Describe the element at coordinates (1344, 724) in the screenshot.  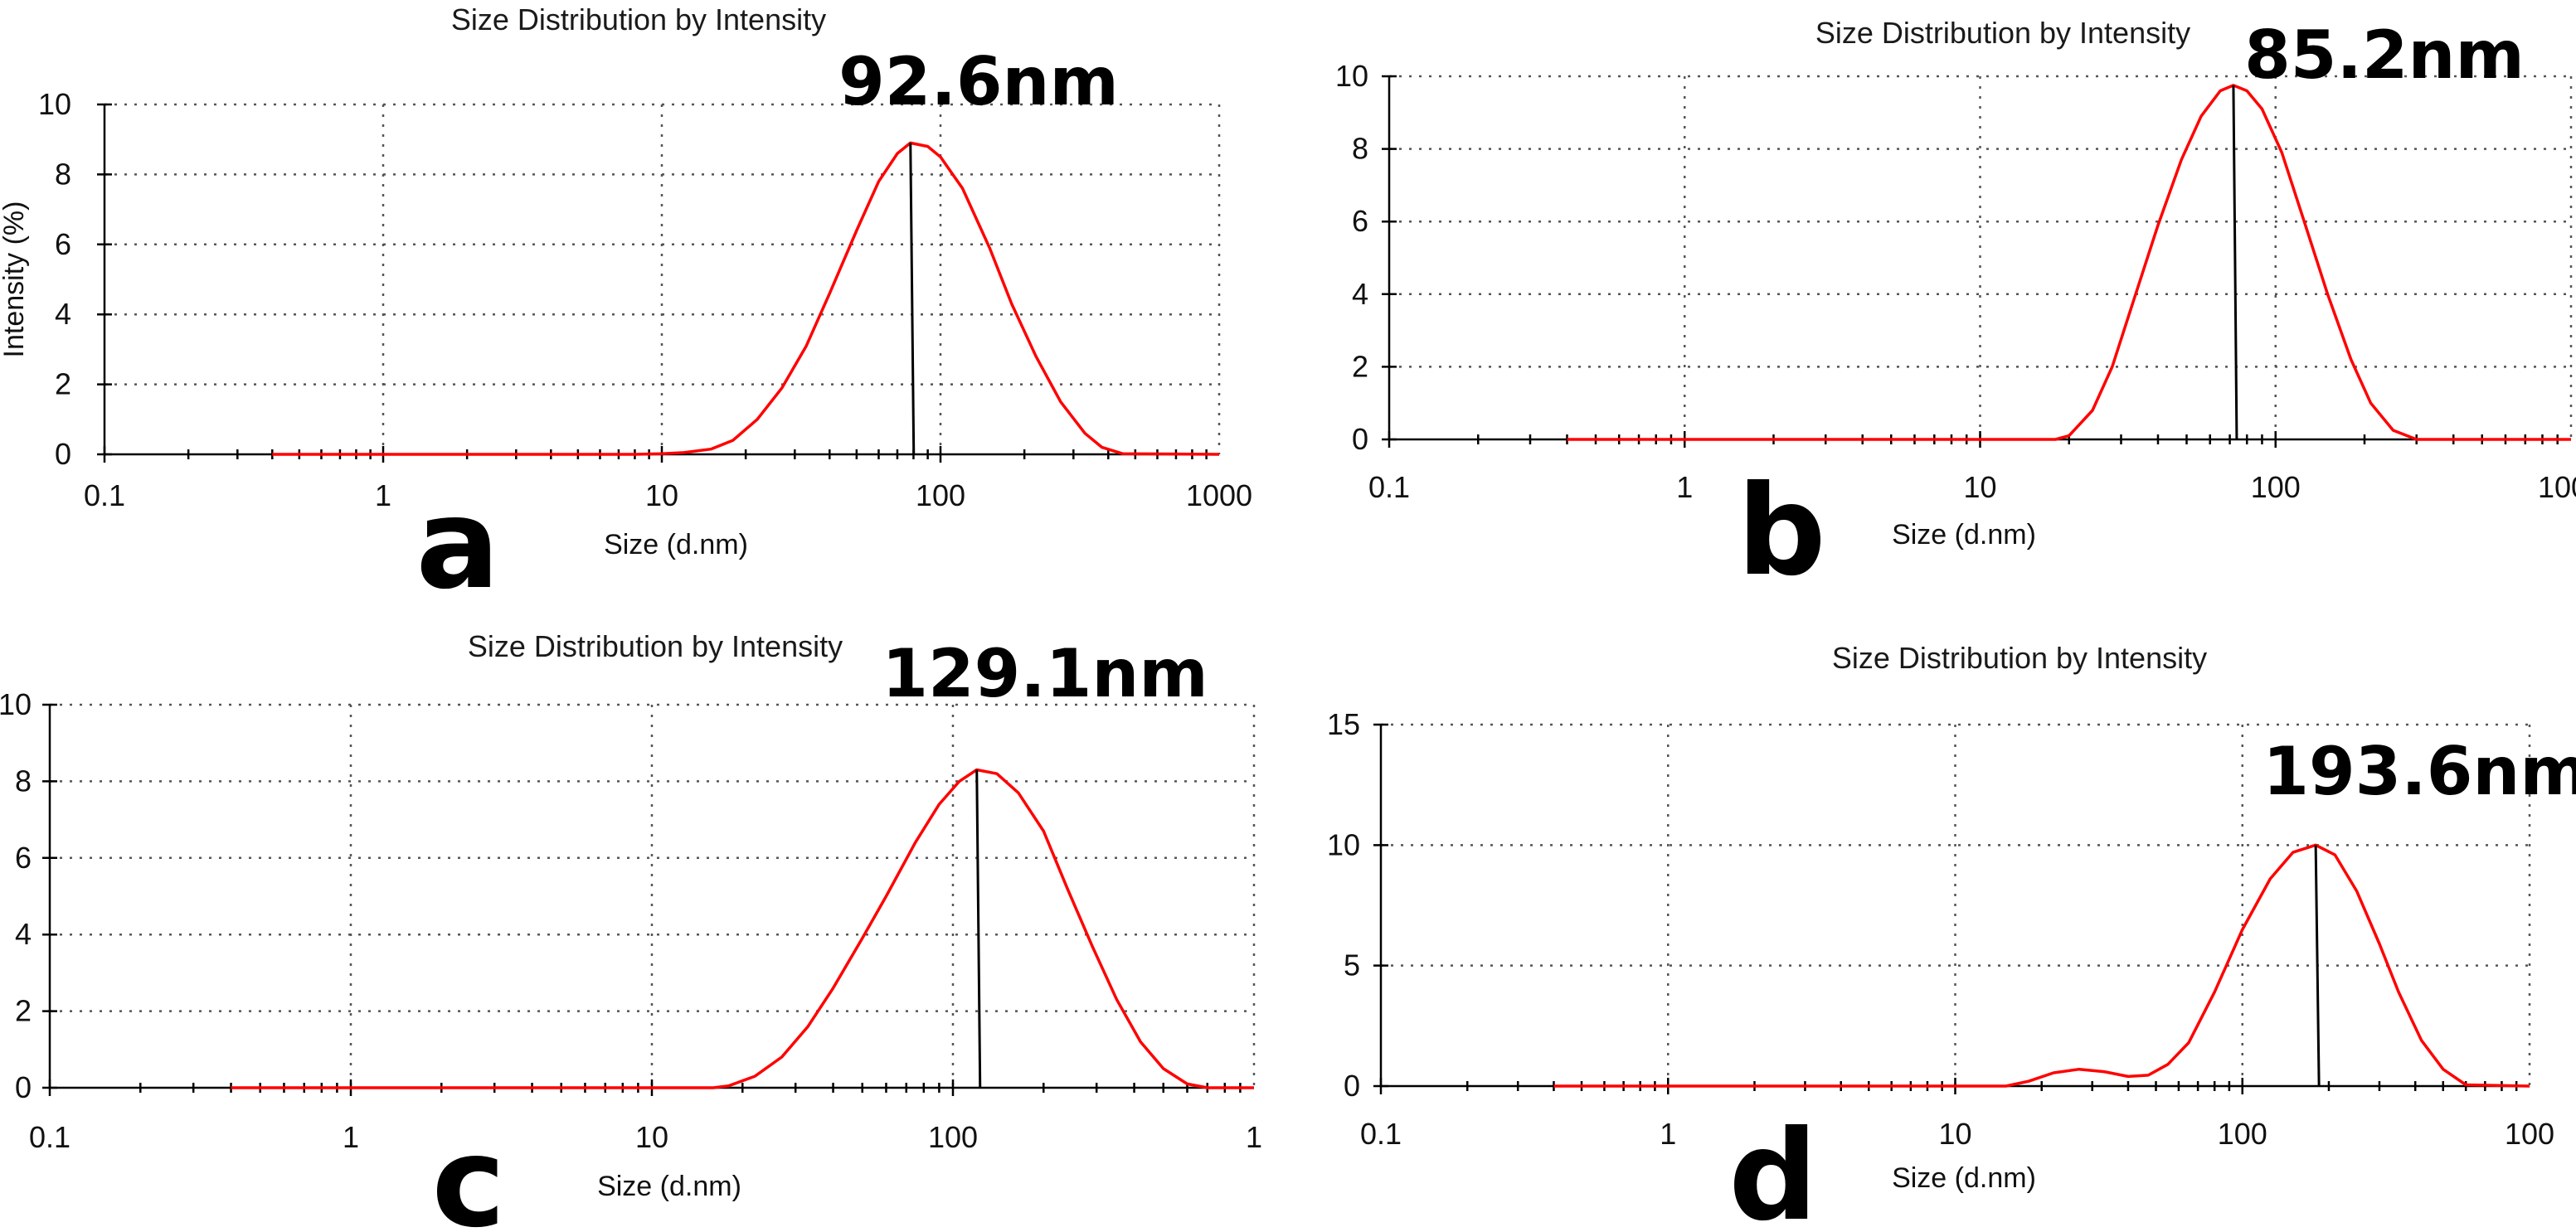
I see `y-tick-label: 15` at that location.